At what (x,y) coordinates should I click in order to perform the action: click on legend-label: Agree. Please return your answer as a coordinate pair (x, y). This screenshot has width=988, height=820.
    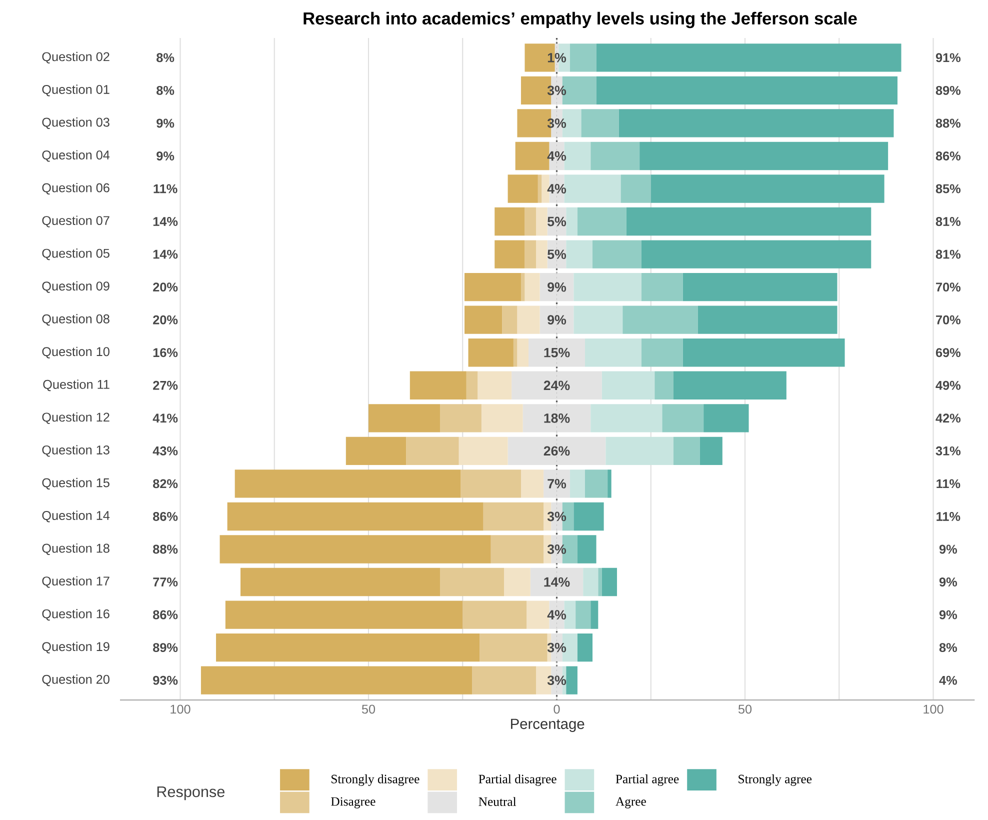
    Looking at the image, I should click on (631, 802).